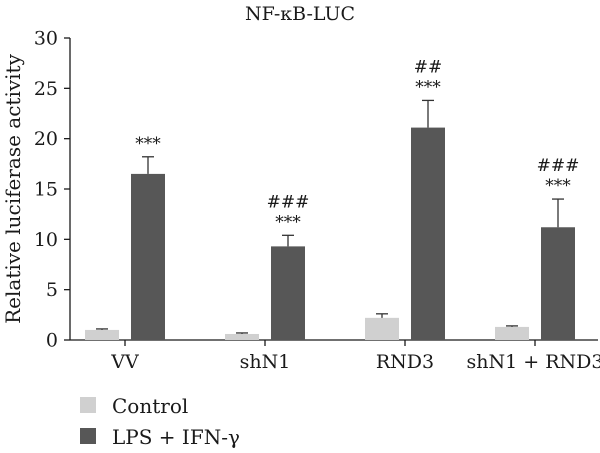  I want to click on legend-swatch-lps-ifn, so click(88, 436).